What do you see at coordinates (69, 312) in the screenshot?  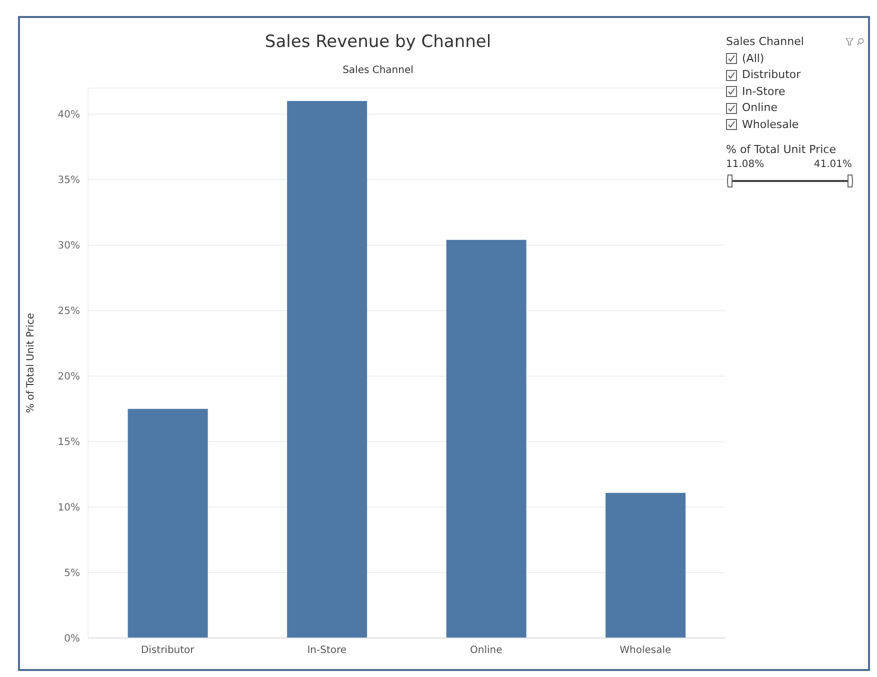 I see `y-tick-label: 25%` at bounding box center [69, 312].